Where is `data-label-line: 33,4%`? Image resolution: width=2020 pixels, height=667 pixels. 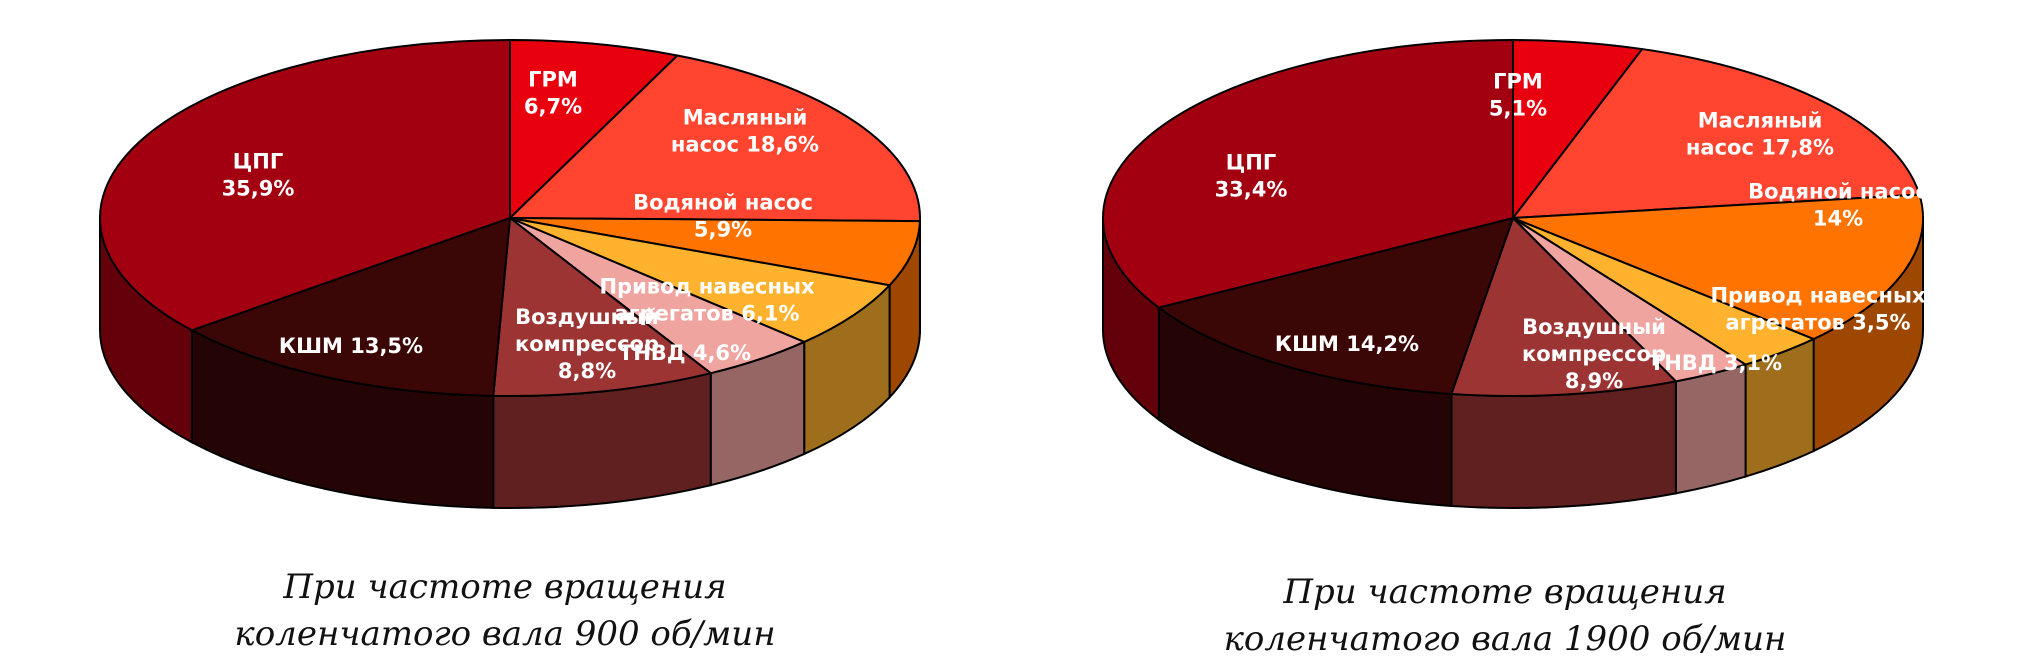 data-label-line: 33,4% is located at coordinates (1251, 190).